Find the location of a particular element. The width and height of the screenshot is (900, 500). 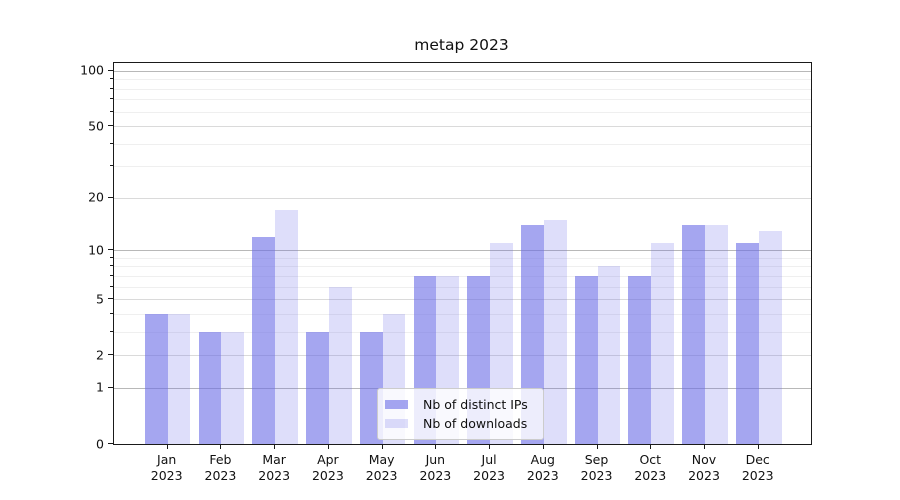

bar-downloads-jan is located at coordinates (179, 378).